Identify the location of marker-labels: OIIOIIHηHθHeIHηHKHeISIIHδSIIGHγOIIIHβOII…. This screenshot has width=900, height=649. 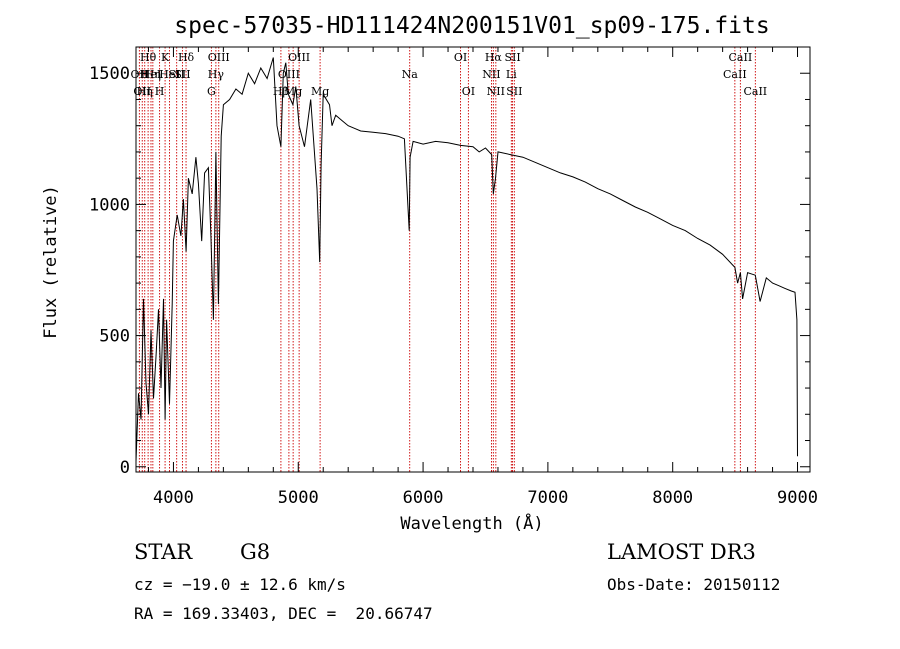
(449, 74).